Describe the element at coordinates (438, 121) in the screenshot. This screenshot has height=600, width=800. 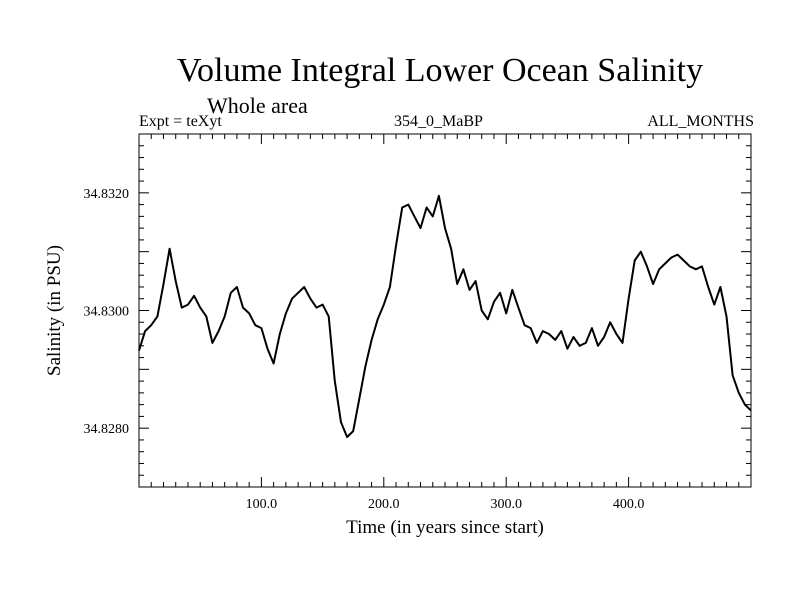
I see `header-center-label: 354_0_MaBP` at that location.